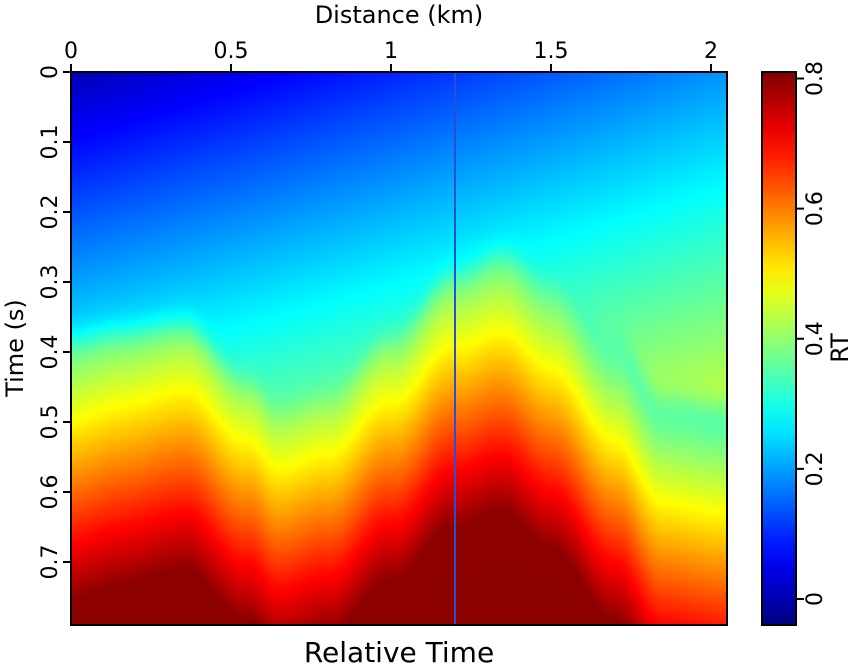  What do you see at coordinates (50, 352) in the screenshot?
I see `y-tick-label: 0.4` at bounding box center [50, 352].